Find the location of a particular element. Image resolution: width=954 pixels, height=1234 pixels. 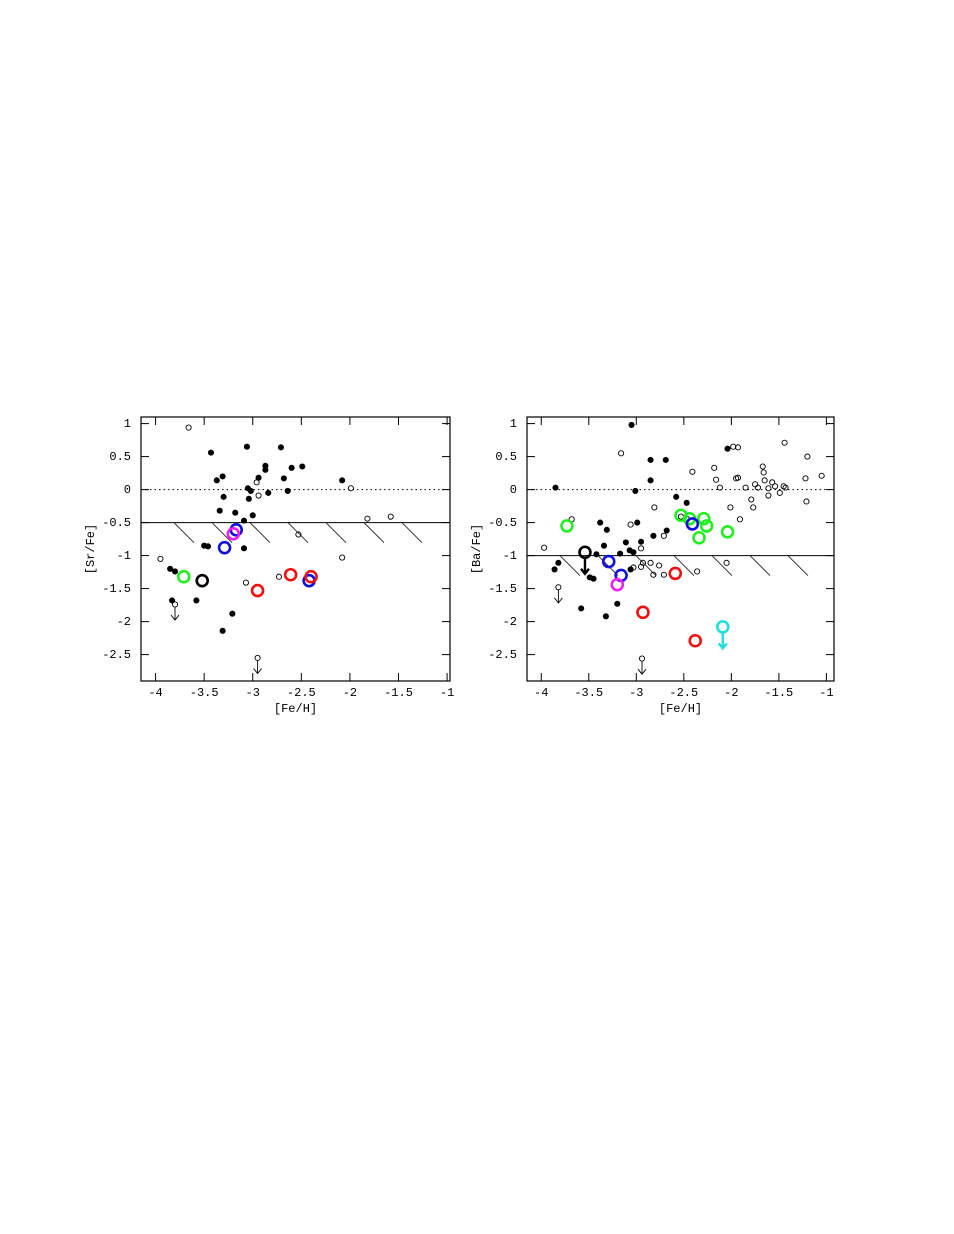

y-tick-label: -2.5 is located at coordinates (116, 655).